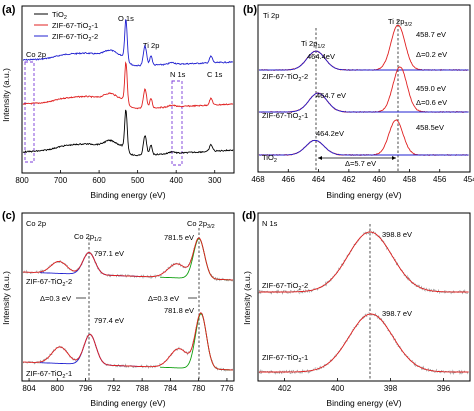 This screenshot has height=411, width=474. Describe the element at coordinates (49, 282) in the screenshot. I see `c-series-zif2: ZIF-67-TiO2-2` at that location.